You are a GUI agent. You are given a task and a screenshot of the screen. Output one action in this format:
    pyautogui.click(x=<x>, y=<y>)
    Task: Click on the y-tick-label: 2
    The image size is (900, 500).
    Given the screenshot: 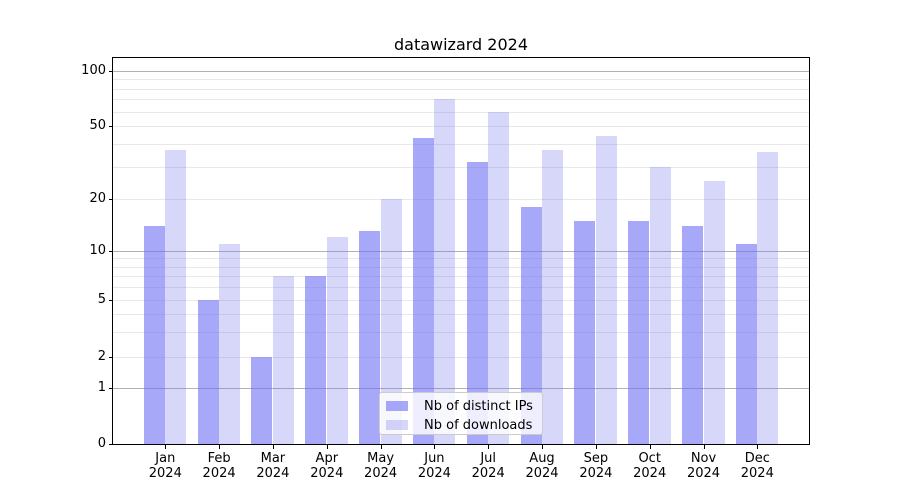 What is the action you would take?
    pyautogui.click(x=101, y=356)
    